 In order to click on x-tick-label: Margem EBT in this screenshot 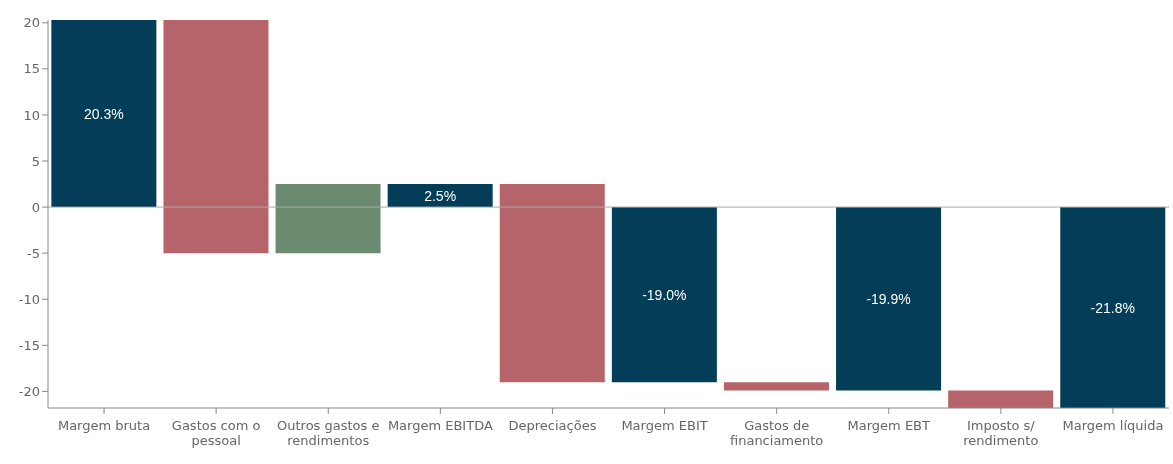, I will do `click(889, 425)`.